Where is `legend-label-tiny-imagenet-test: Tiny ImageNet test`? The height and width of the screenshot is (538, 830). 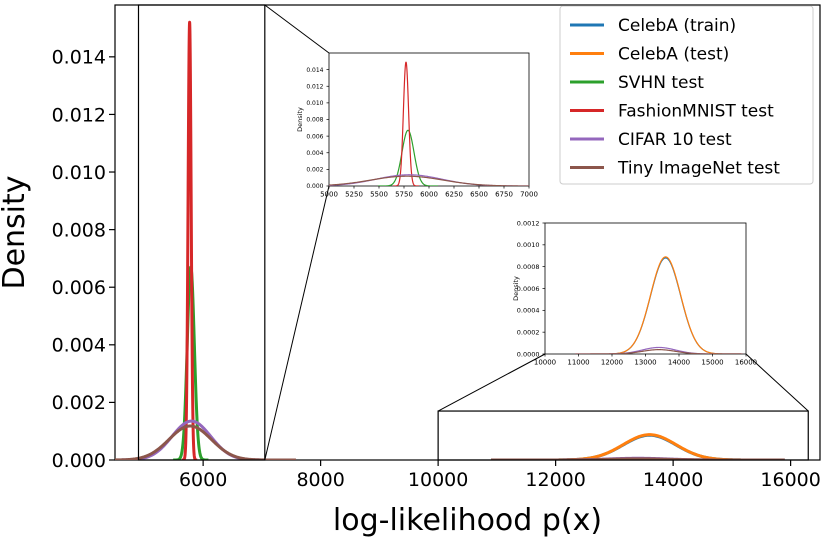
legend-label-tiny-imagenet-test: Tiny ImageNet test is located at coordinates (698, 169).